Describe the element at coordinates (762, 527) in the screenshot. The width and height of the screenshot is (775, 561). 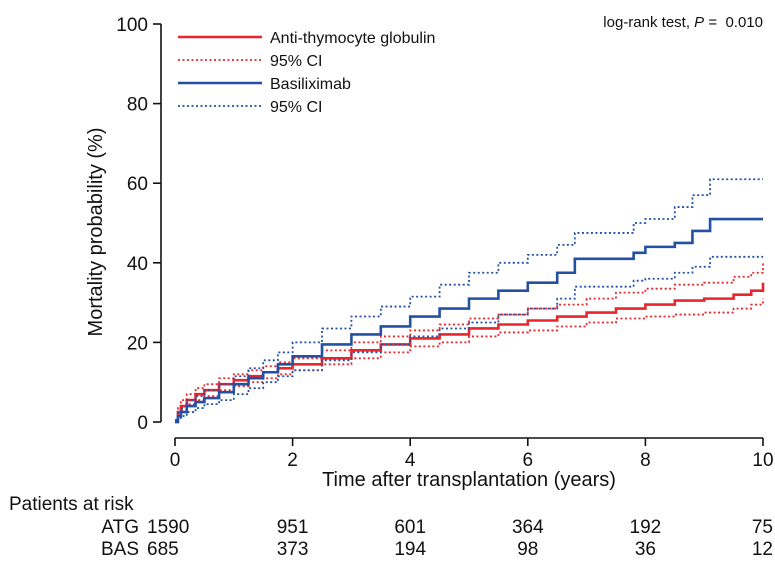
I see `risk-count: 75` at that location.